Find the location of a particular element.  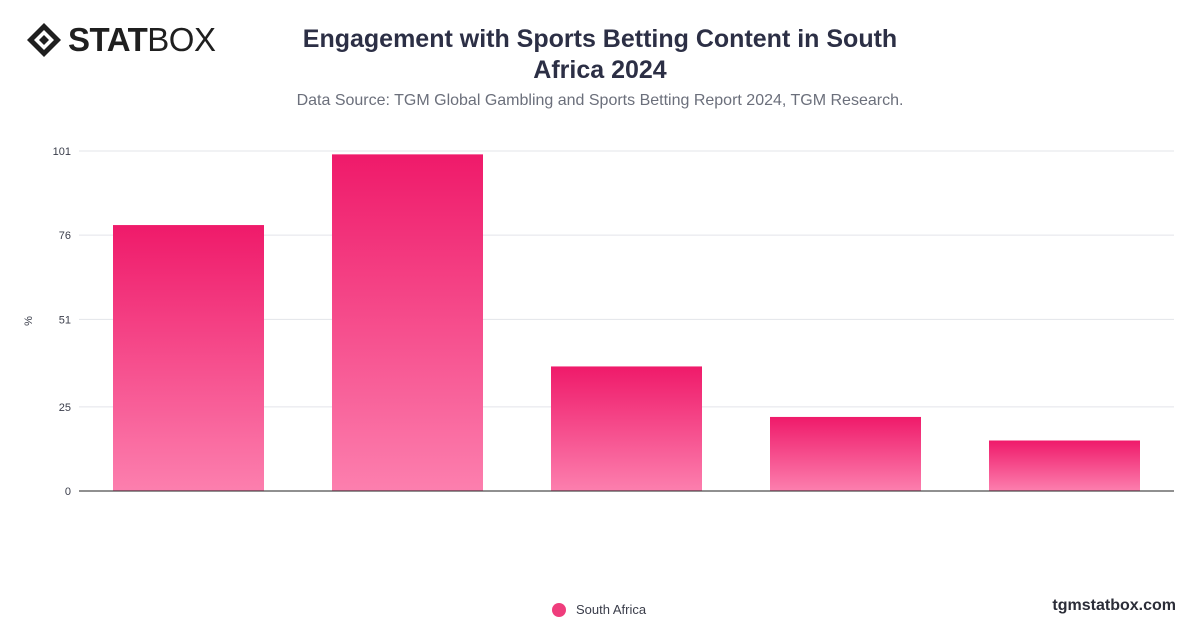

y-tick-label: 25 is located at coordinates (65, 408).